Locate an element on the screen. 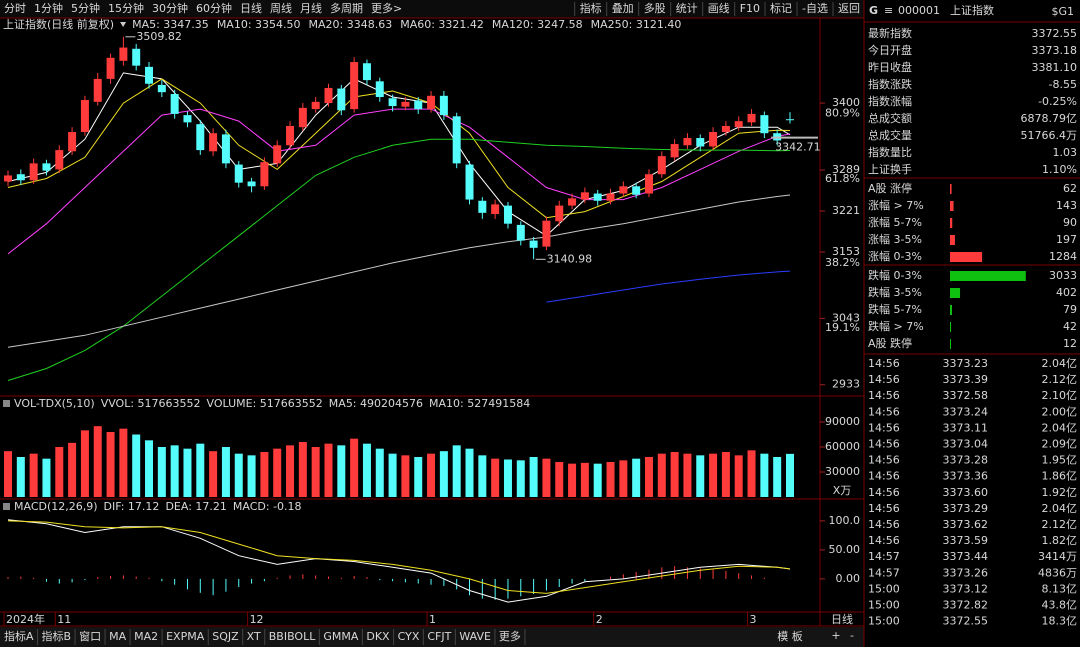  breadth-value: 143 is located at coordinates (1066, 205).